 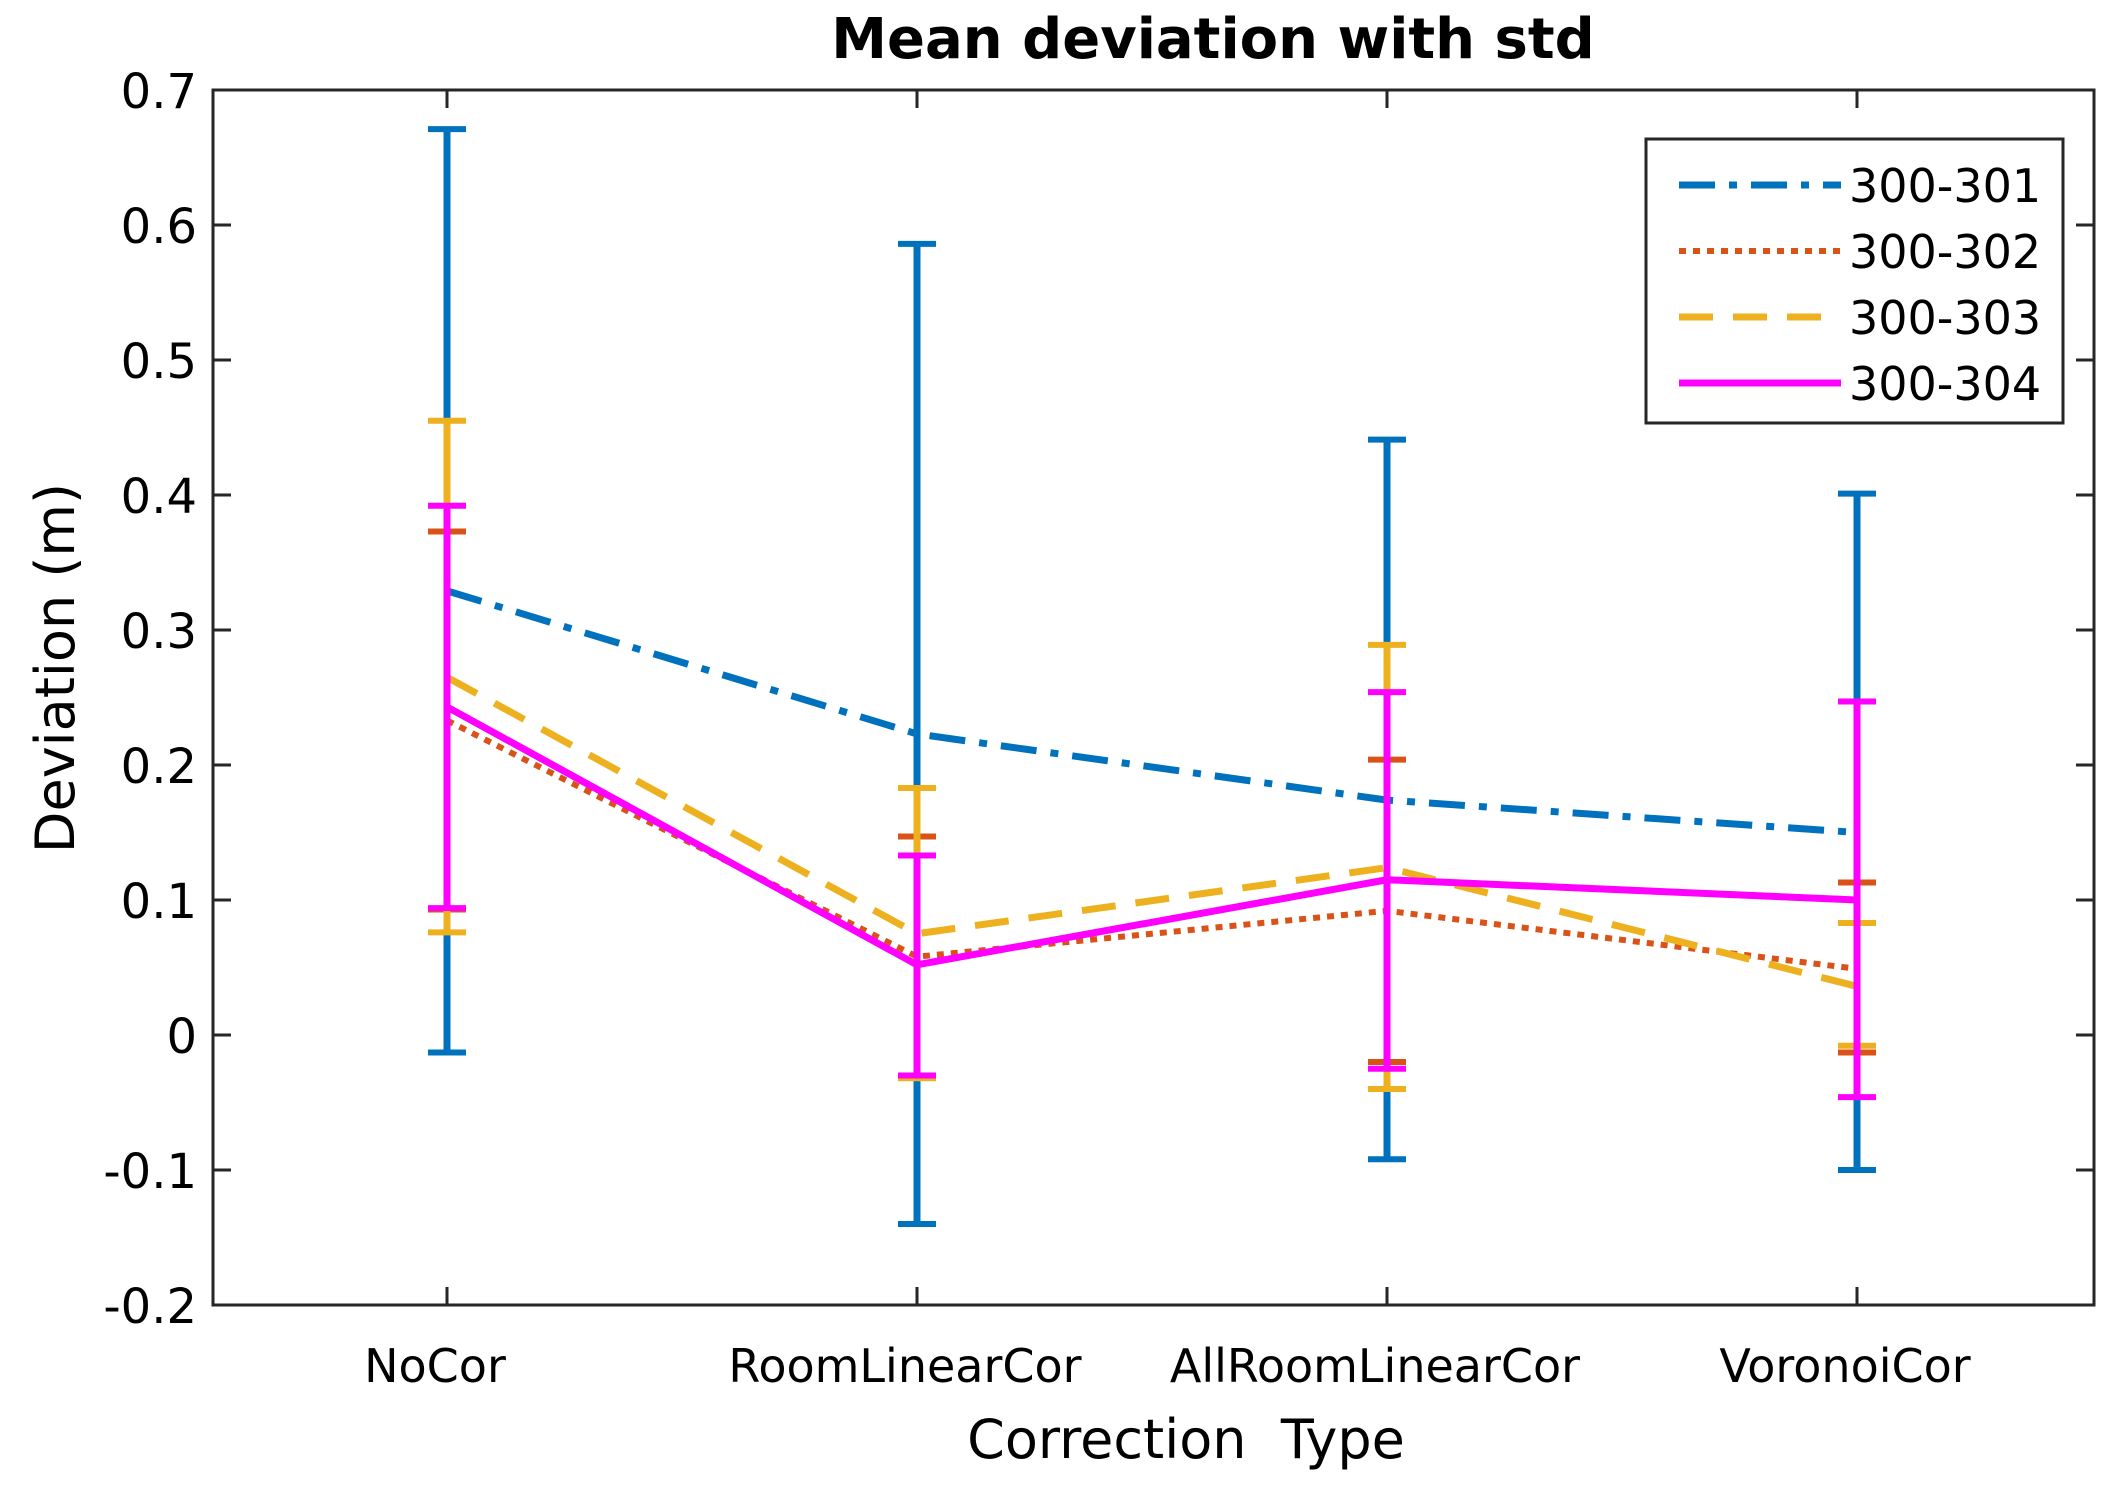 I want to click on y-tick-label: 0.3, so click(x=159, y=632).